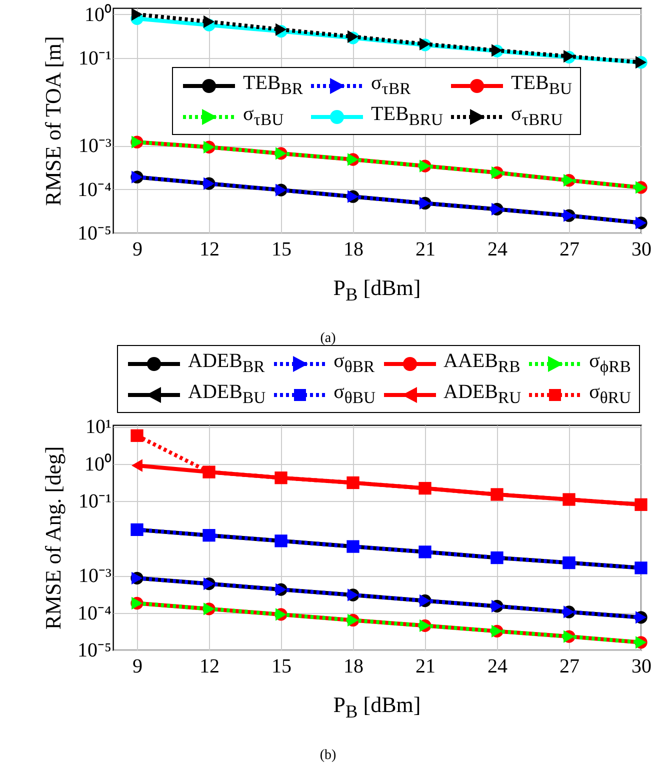 The height and width of the screenshot is (766, 656). Describe the element at coordinates (99, 427) in the screenshot. I see `y-tick-label: 10¹` at that location.